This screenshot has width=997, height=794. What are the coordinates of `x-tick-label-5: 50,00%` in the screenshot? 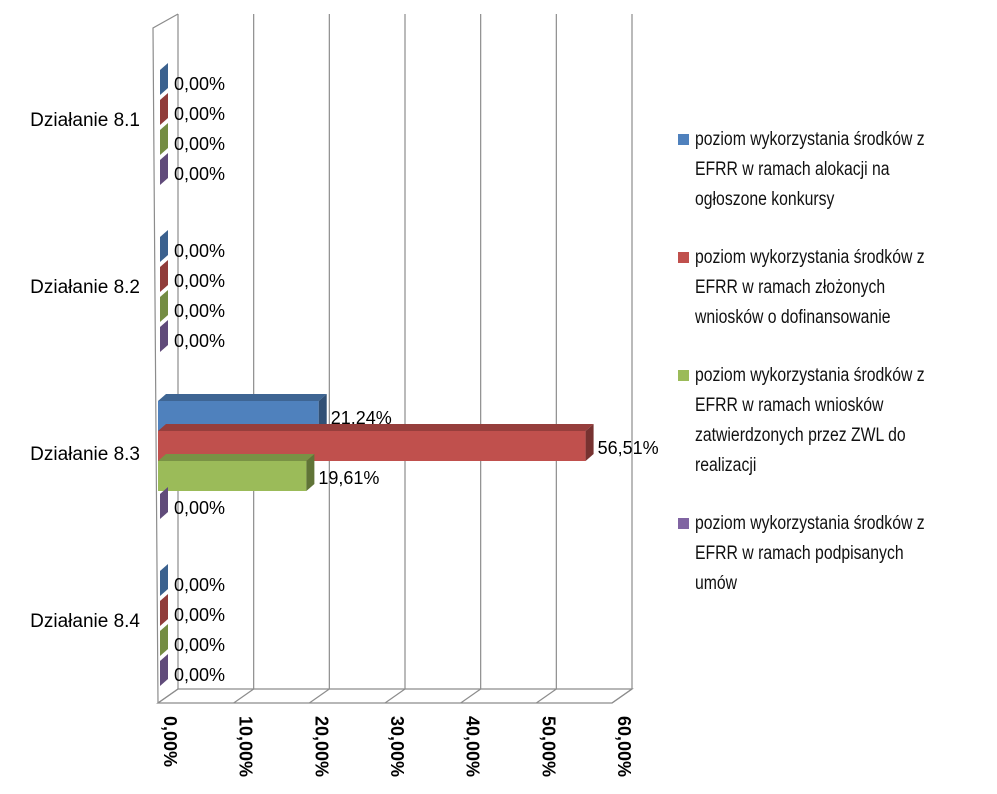 It's located at (548, 746).